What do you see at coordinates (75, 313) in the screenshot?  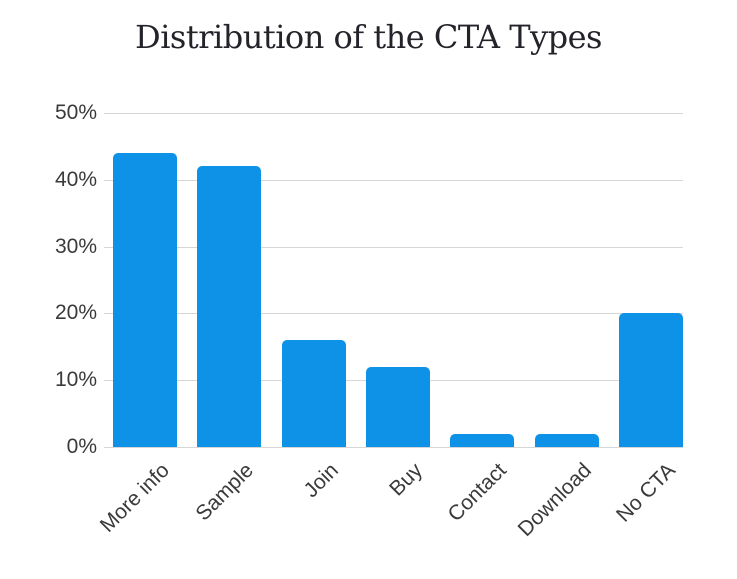 I see `y-axis-tick-label: 20%` at bounding box center [75, 313].